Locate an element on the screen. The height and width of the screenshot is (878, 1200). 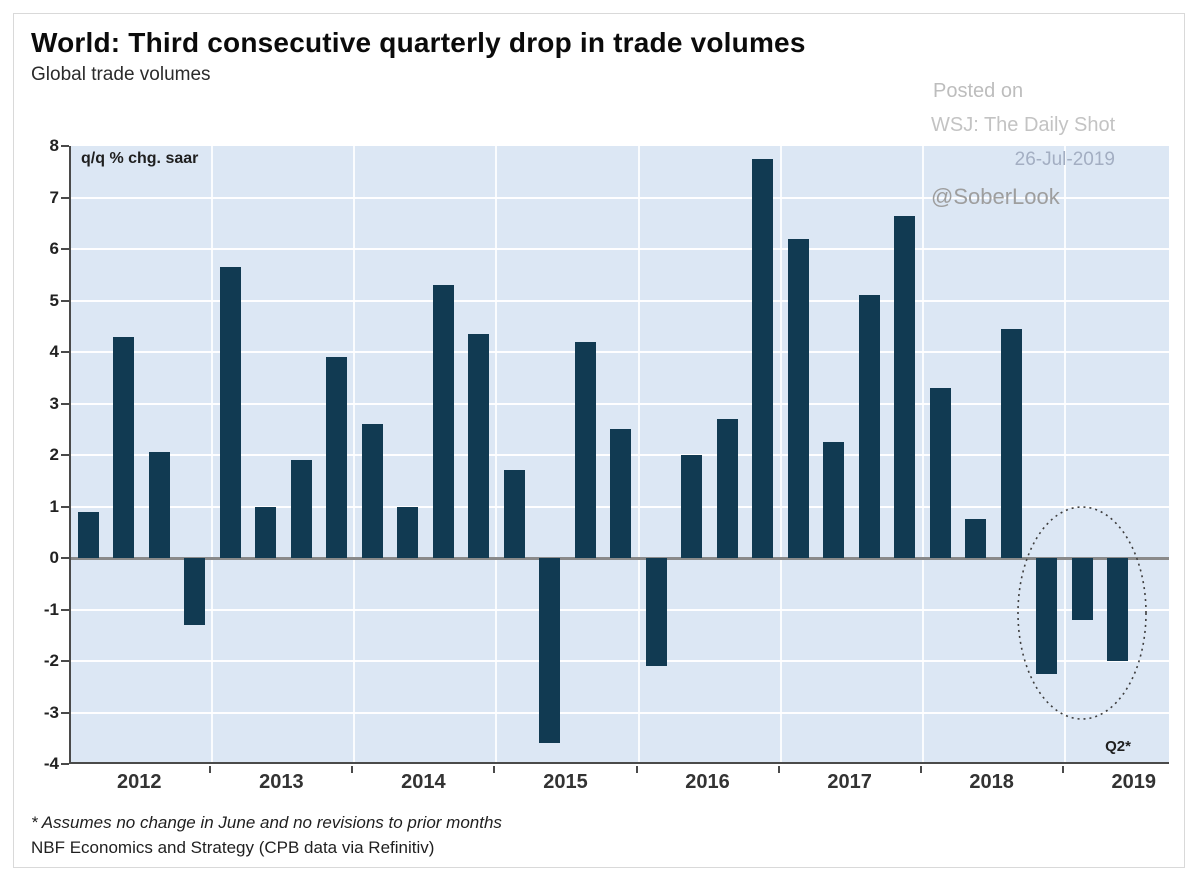
x-year-label: 2014 is located at coordinates (423, 782).